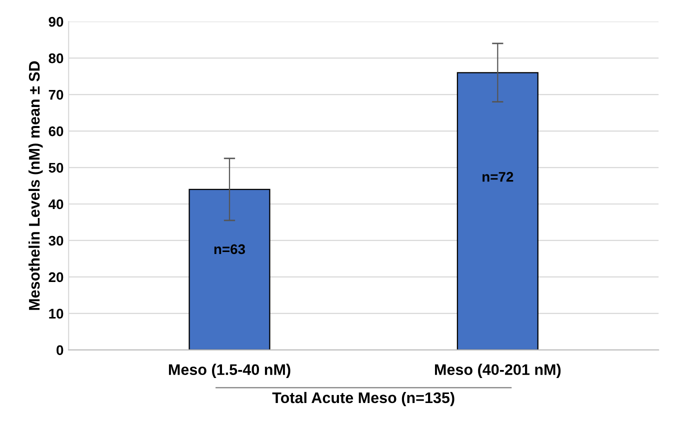 The image size is (686, 432). Describe the element at coordinates (230, 249) in the screenshot. I see `annotation: n=63` at that location.